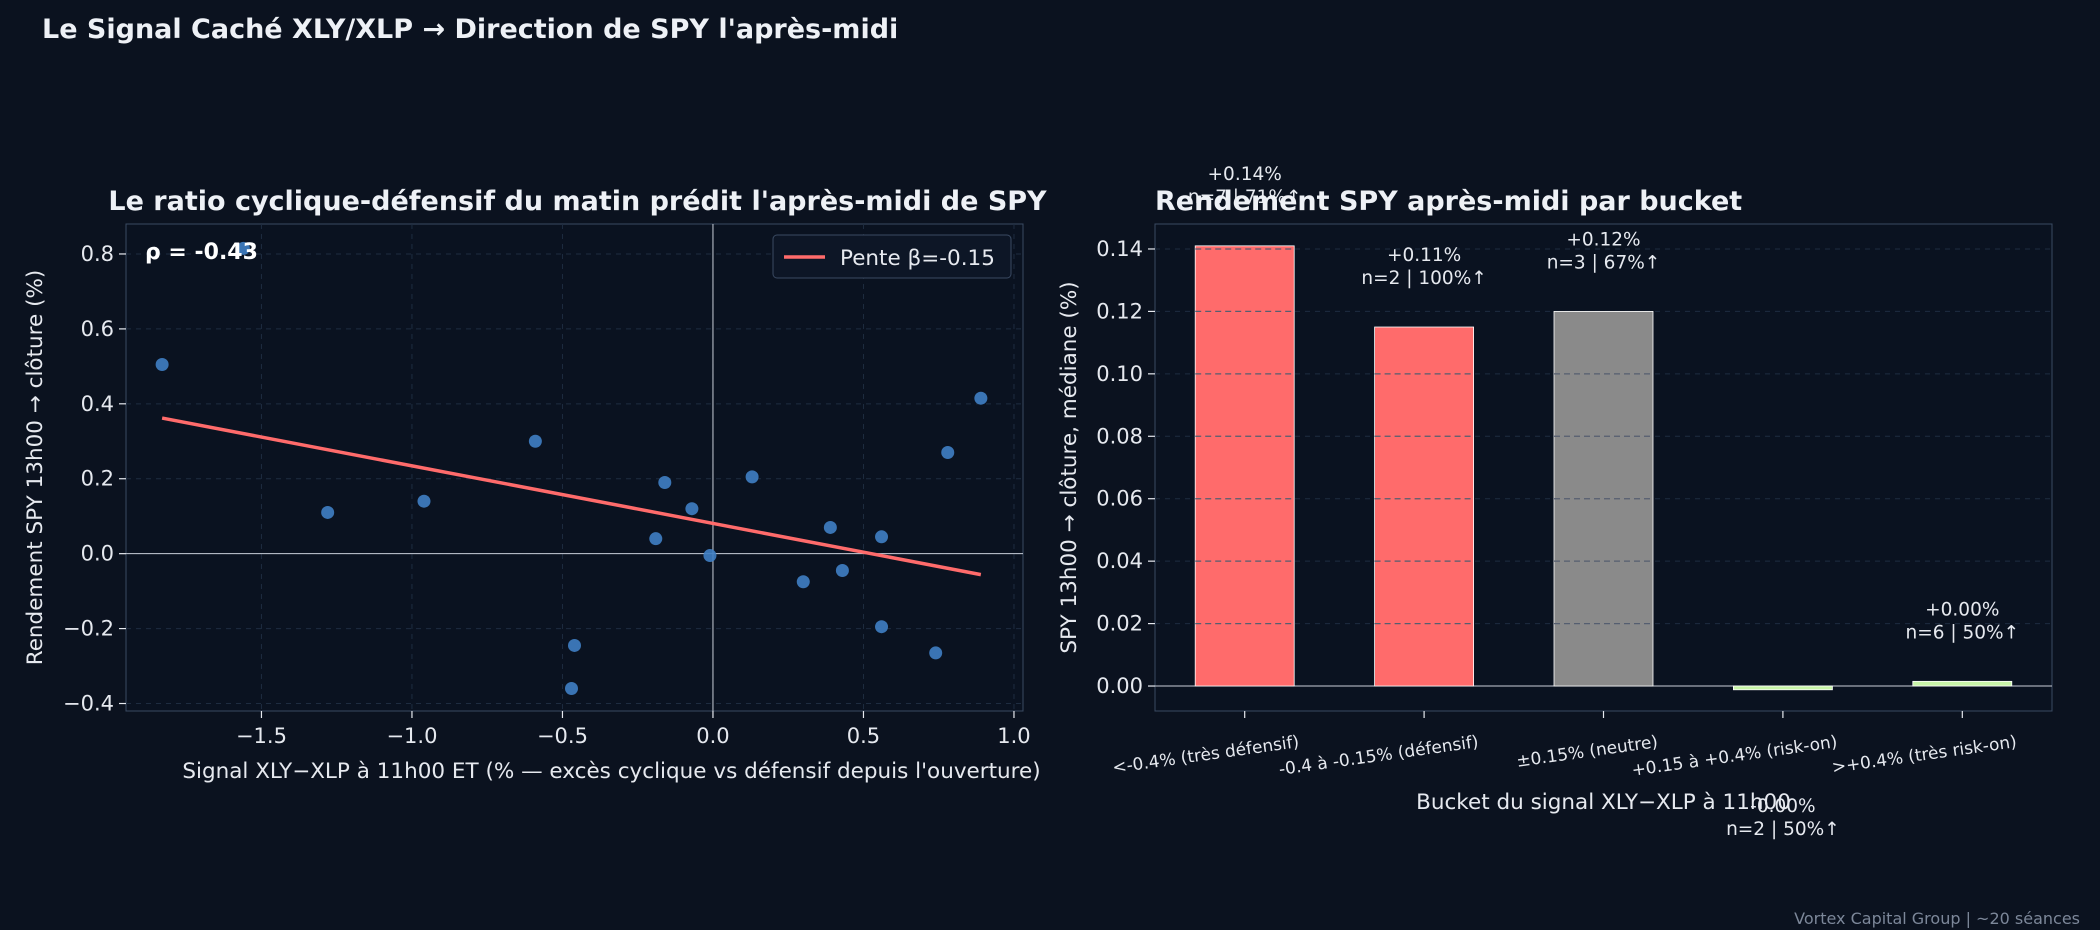 Image resolution: width=2100 pixels, height=930 pixels. Describe the element at coordinates (571, 496) in the screenshot. I see `regression-line` at that location.